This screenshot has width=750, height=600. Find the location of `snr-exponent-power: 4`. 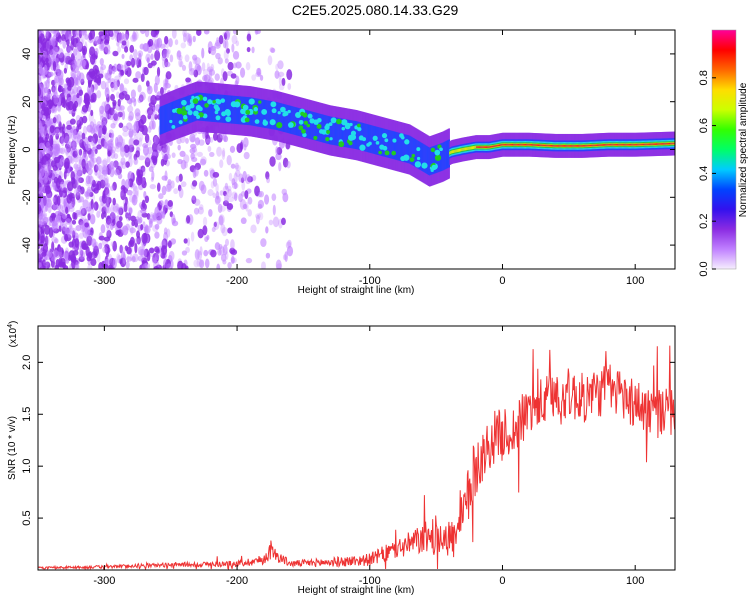

snr-exponent-power: 4 is located at coordinates (10, 326).